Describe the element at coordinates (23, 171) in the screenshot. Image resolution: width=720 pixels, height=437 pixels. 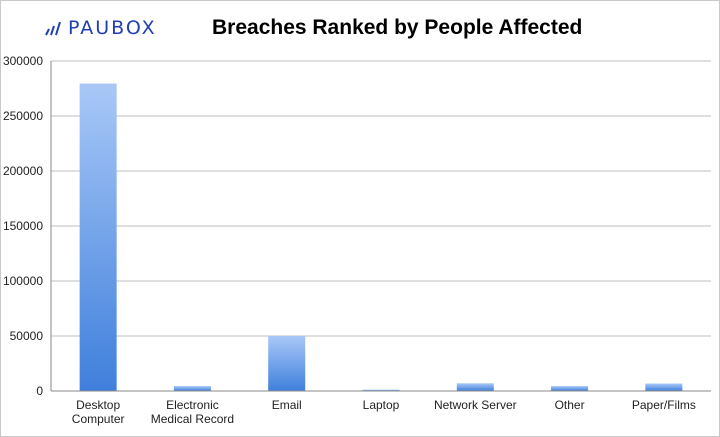
I see `y-tick-label: 200000` at that location.